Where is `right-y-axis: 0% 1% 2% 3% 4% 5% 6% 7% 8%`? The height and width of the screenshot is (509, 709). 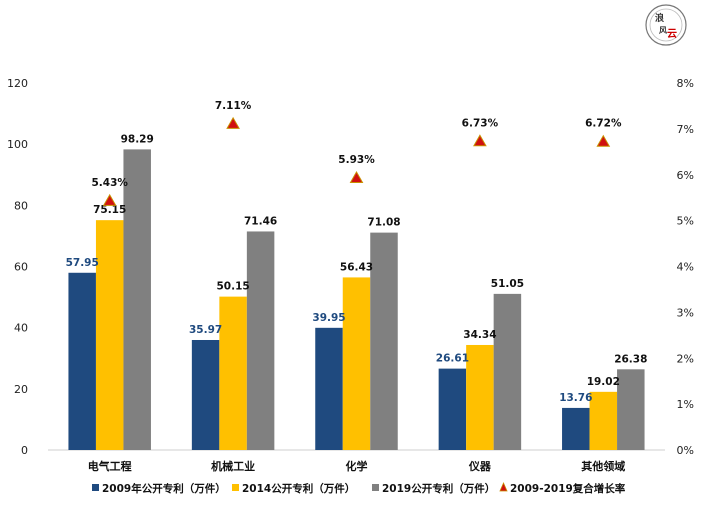
right-y-axis: 0% 1% 2% 3% 4% 5% 6% 7% 8% is located at coordinates (685, 267).